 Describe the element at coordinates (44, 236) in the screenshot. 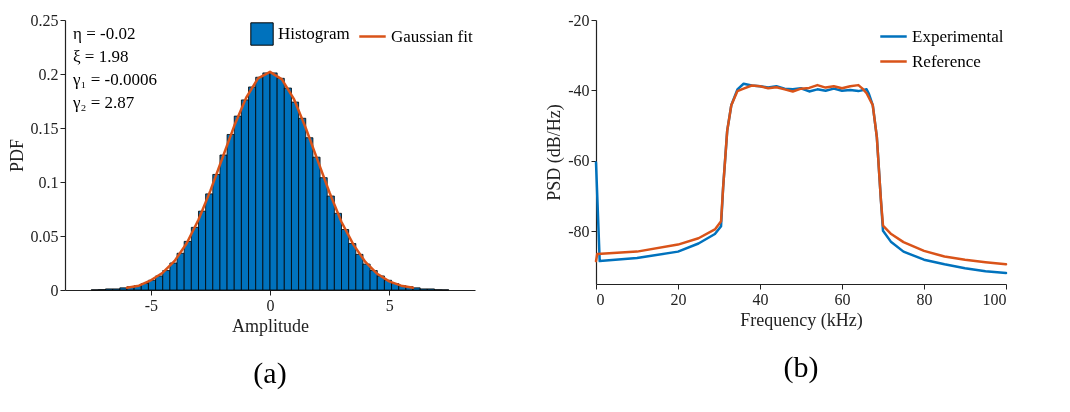

I see `y-tick-label: 0.05` at that location.